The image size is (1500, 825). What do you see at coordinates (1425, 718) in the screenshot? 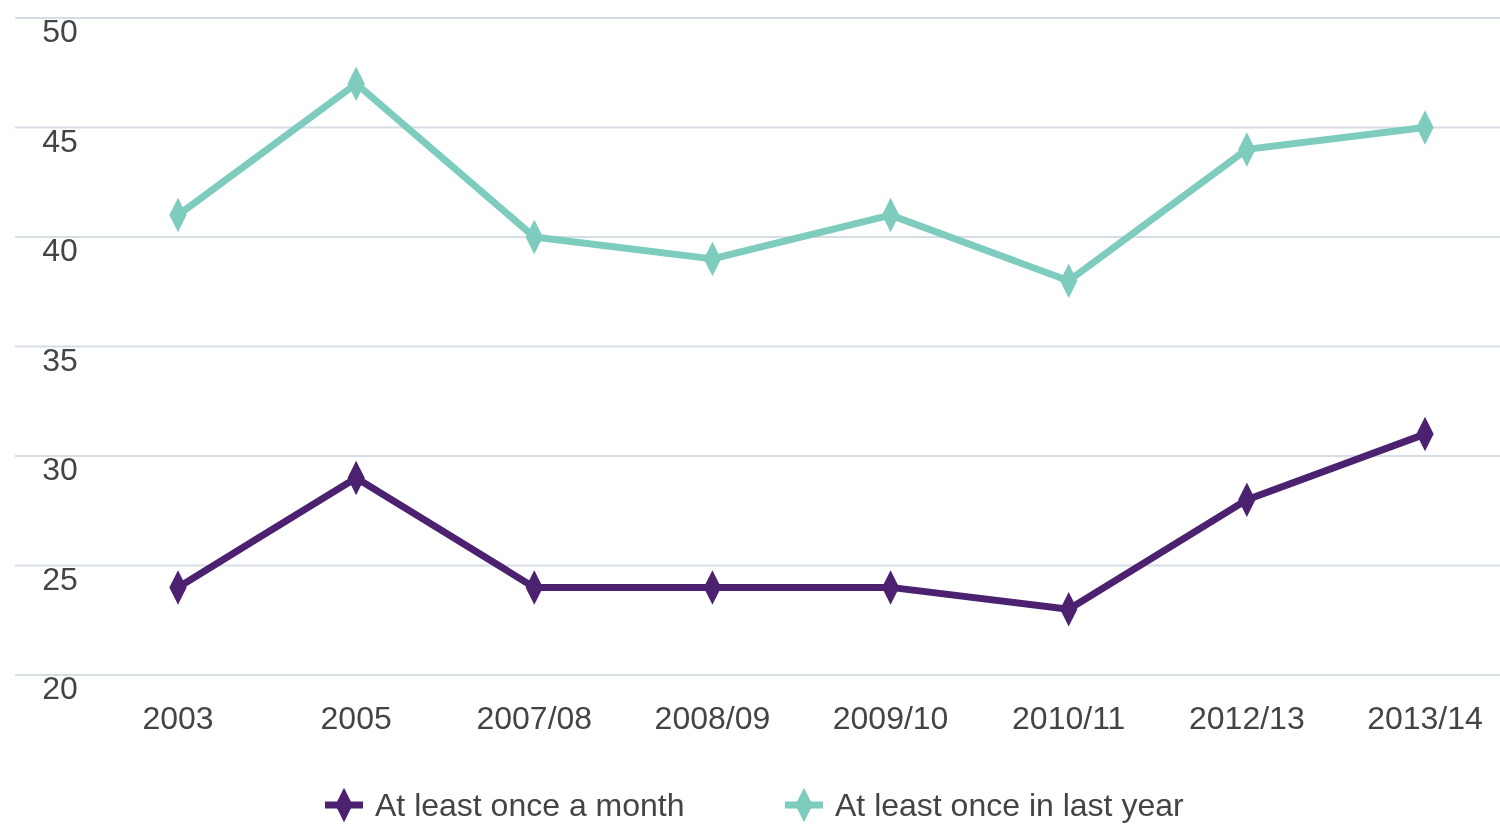
I see `x-tick-label: 2013/14` at bounding box center [1425, 718].